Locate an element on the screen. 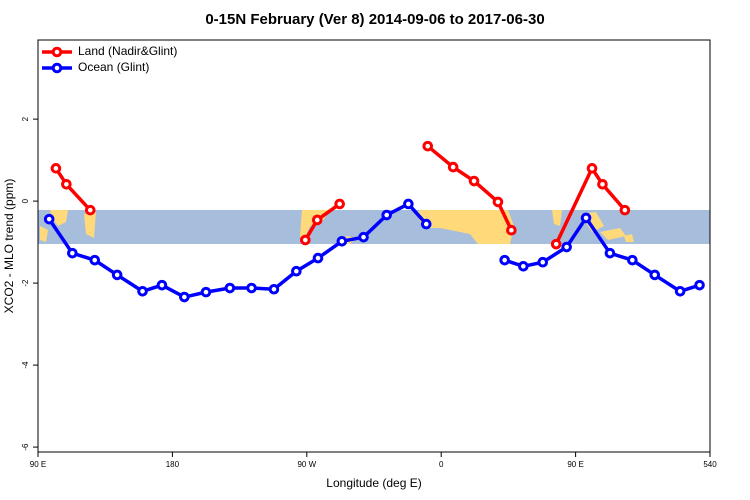 The width and height of the screenshot is (750, 500). x-tick-label: 540 is located at coordinates (710, 464).